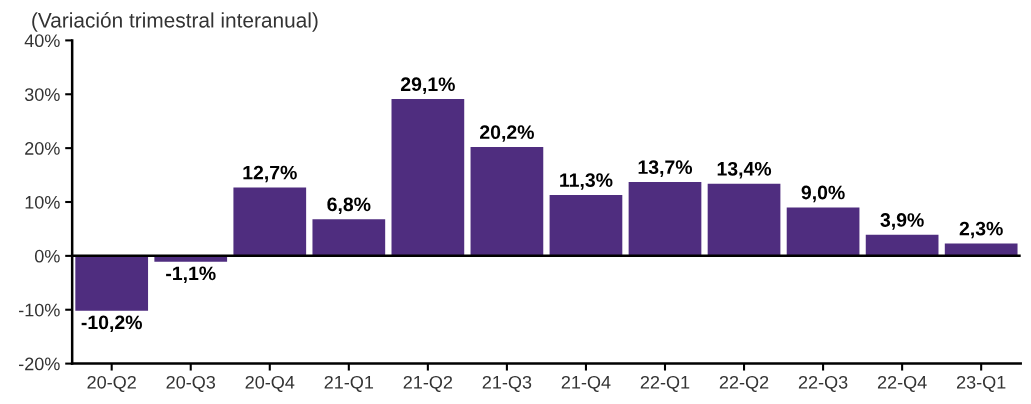  What do you see at coordinates (665, 168) in the screenshot?
I see `data-label: 13,7%` at bounding box center [665, 168].